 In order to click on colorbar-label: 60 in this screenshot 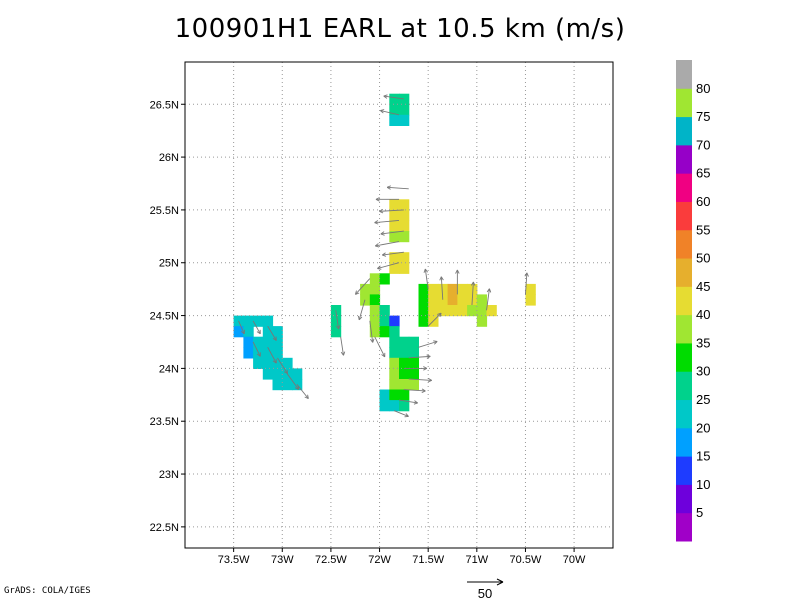, I will do `click(703, 201)`.